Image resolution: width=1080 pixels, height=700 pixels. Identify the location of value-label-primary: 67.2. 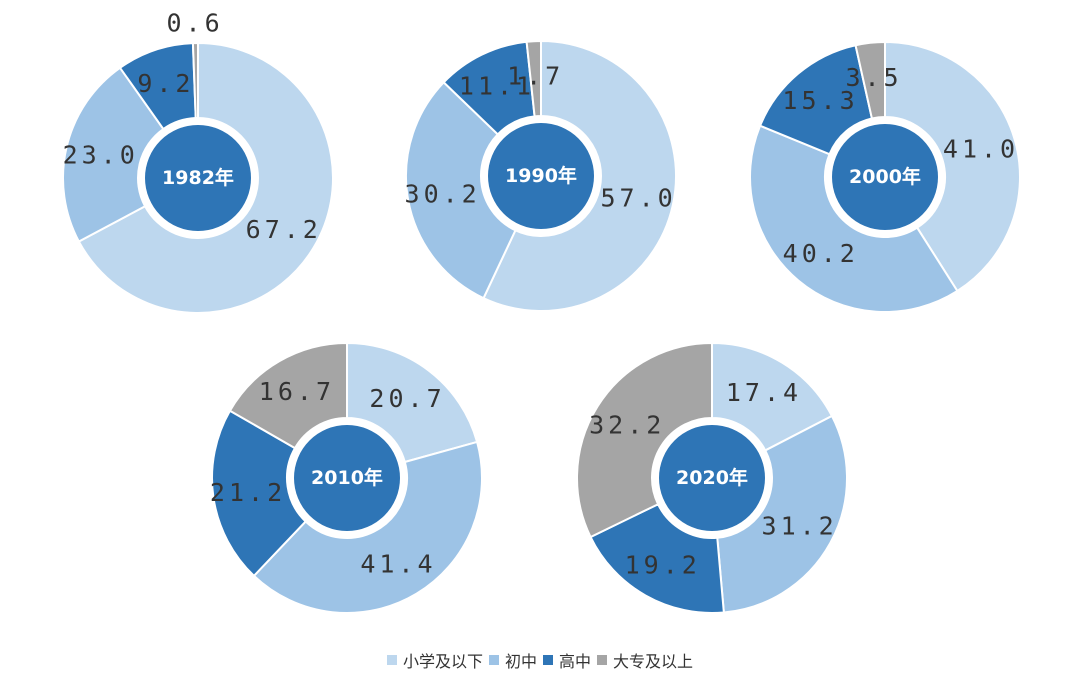
(284, 229).